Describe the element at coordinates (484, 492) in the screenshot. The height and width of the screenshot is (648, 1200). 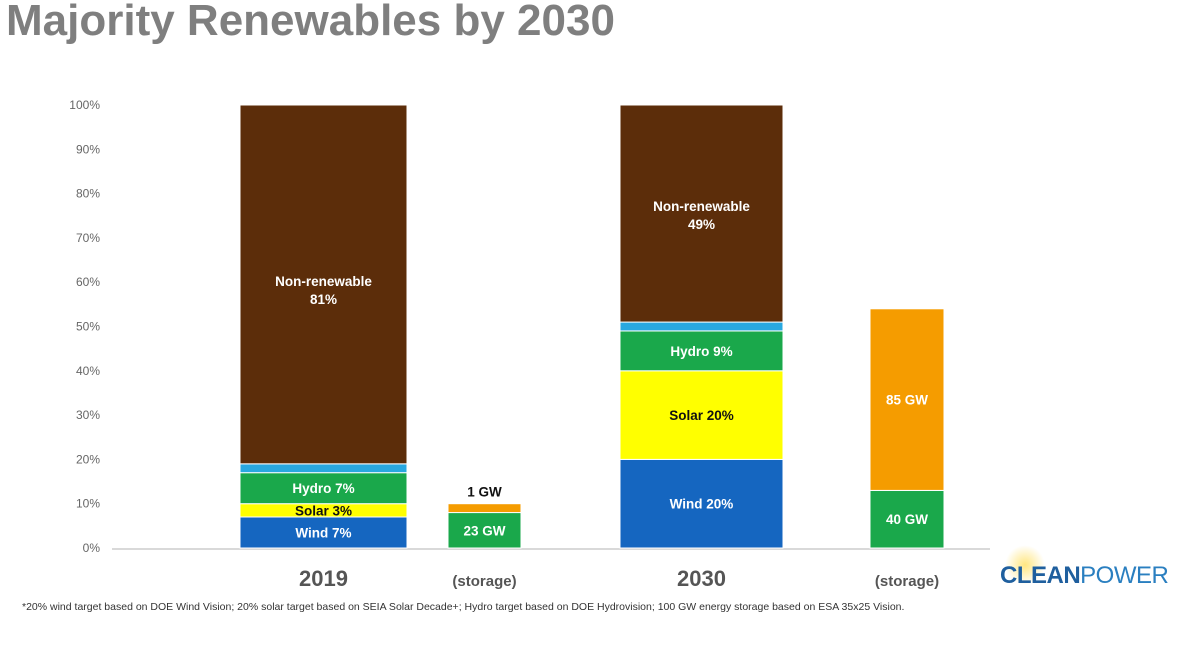
I see `data-label: 1 GW` at that location.